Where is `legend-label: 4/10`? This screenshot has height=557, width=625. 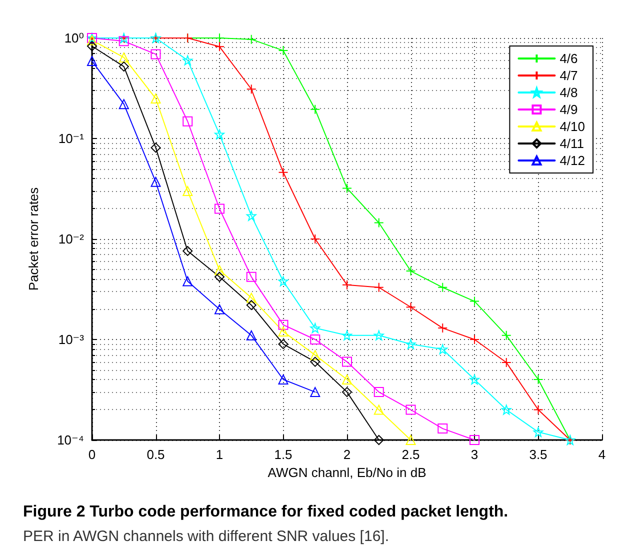 legend-label: 4/10 is located at coordinates (573, 126).